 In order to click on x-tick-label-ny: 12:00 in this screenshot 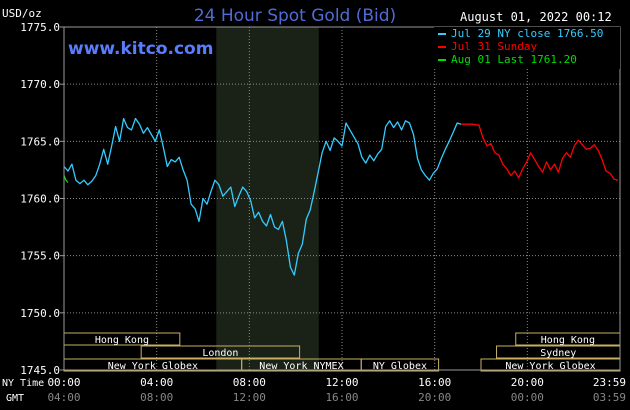, I will do `click(341, 382)`.